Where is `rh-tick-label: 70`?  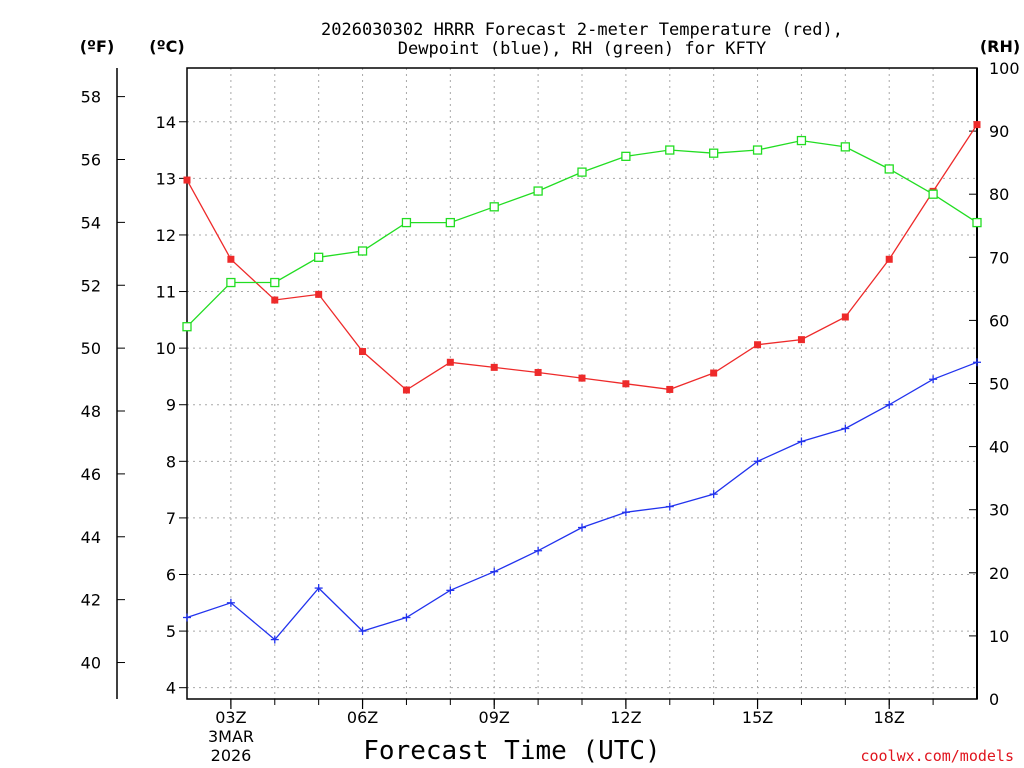 rh-tick-label: 70 is located at coordinates (999, 257).